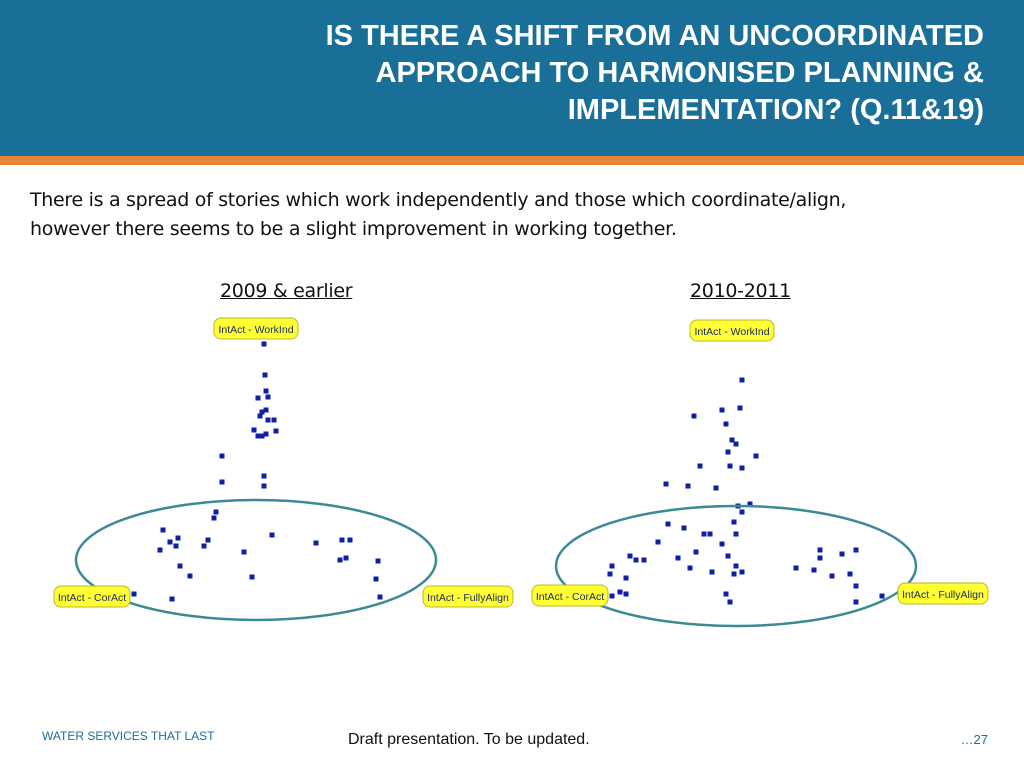  What do you see at coordinates (512, 160) in the screenshot?
I see `header-accent-bar` at bounding box center [512, 160].